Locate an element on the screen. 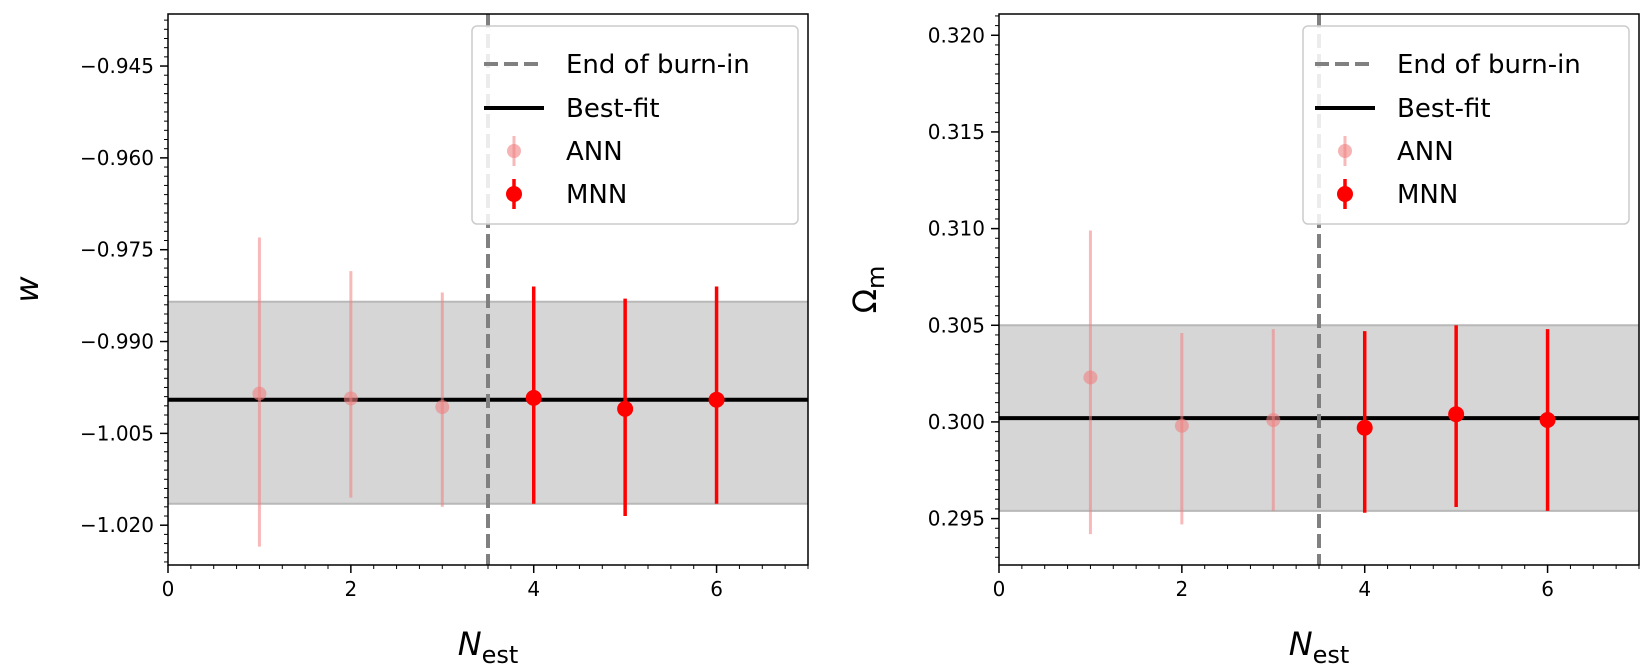 The width and height of the screenshot is (1649, 672). y-axis-label-main: w is located at coordinates (27, 289).